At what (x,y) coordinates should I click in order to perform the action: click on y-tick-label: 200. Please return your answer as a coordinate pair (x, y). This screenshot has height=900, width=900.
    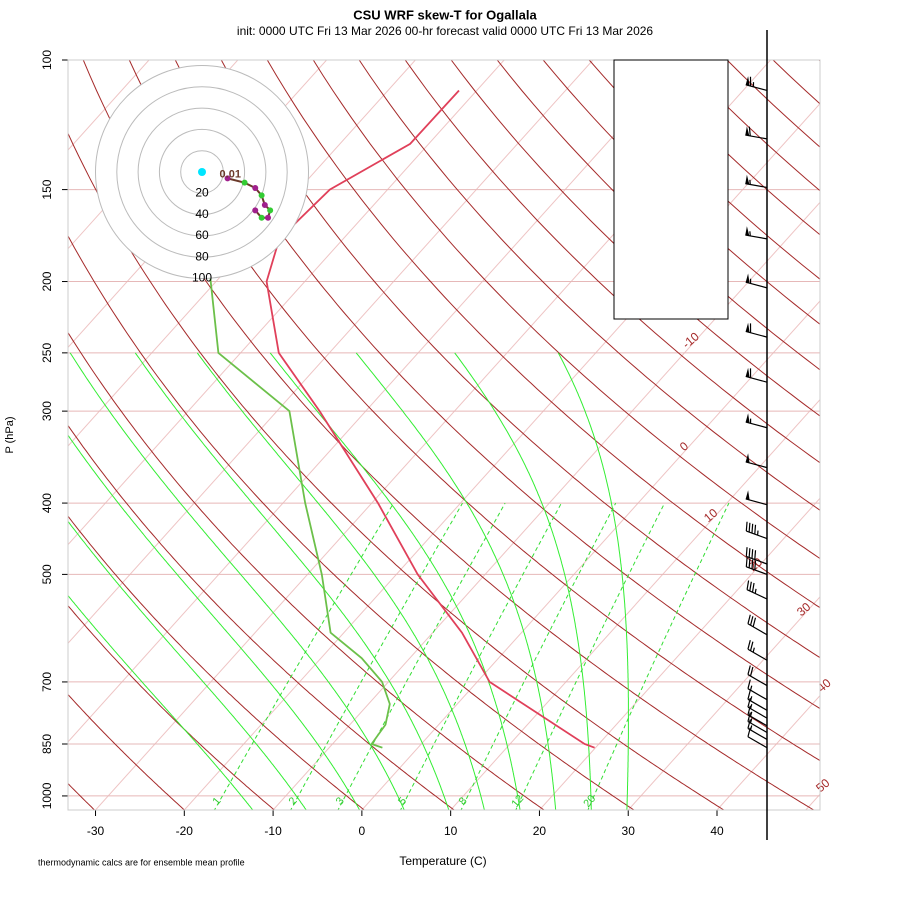
    Looking at the image, I should click on (47, 281).